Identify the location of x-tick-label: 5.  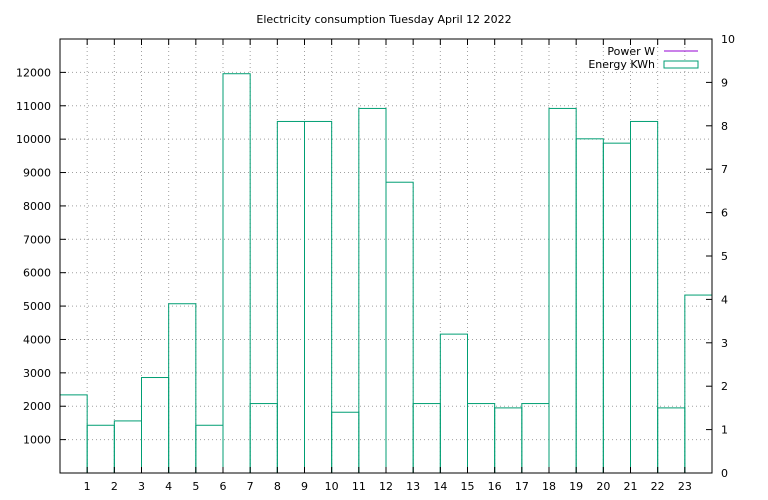
(195, 486).